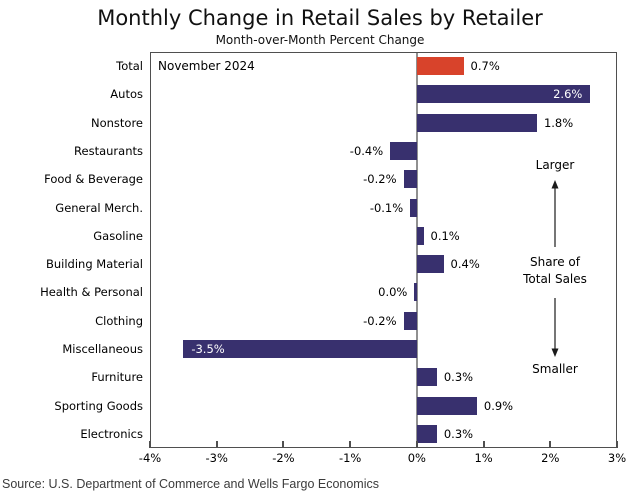 The width and height of the screenshot is (640, 501). Describe the element at coordinates (550, 458) in the screenshot. I see `x-axis-tick-label: 2%` at that location.